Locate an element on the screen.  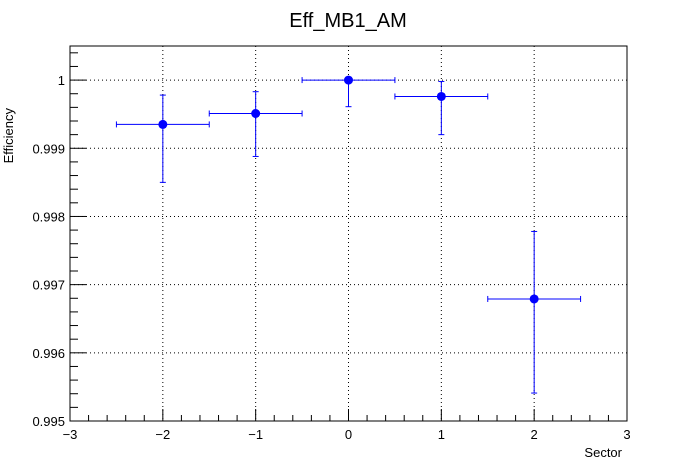
y-tick-label: 0.998 is located at coordinates (48, 216).